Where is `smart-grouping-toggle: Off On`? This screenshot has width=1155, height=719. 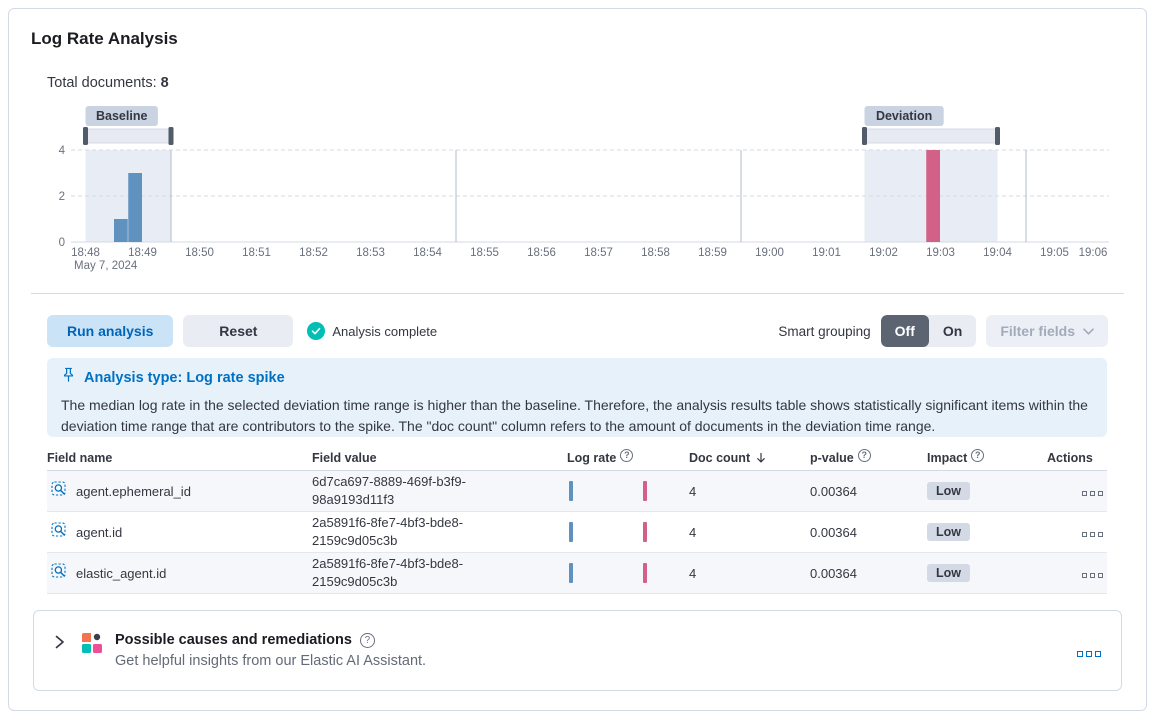
smart-grouping-toggle: Off On is located at coordinates (928, 331).